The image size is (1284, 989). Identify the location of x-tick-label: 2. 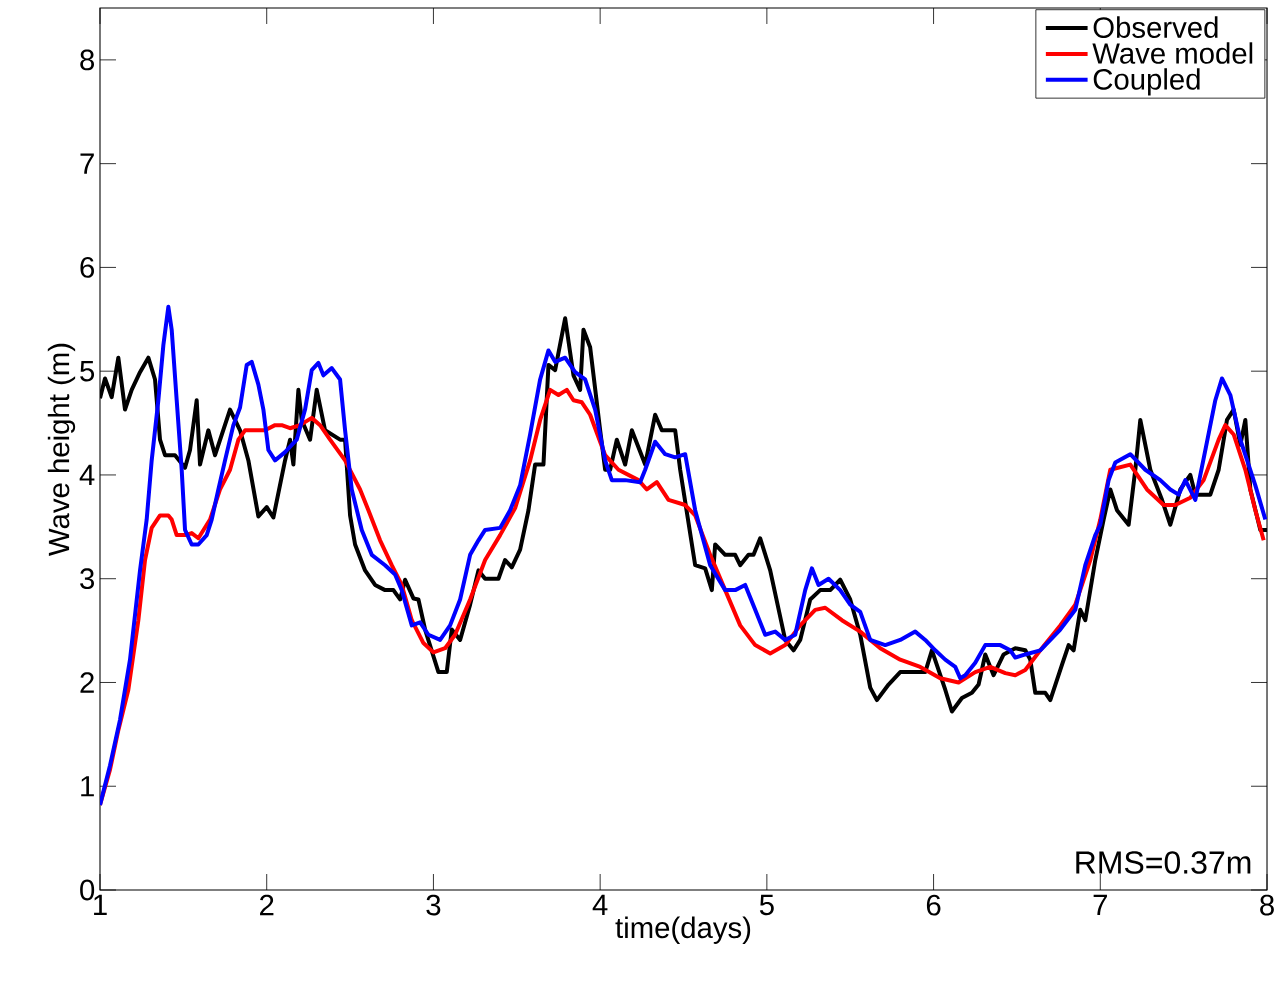
(267, 905).